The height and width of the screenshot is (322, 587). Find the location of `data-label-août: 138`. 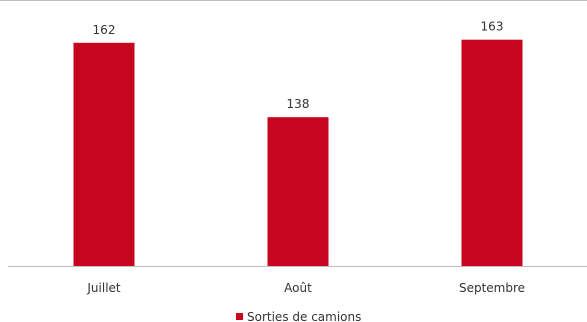

data-label-août: 138 is located at coordinates (298, 104).